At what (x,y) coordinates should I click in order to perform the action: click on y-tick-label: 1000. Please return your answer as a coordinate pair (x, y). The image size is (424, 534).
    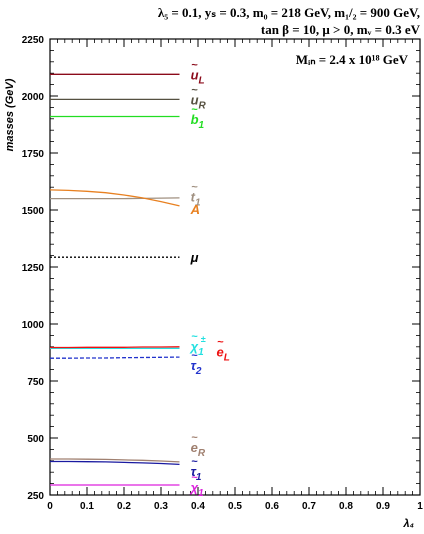
    Looking at the image, I should click on (33, 325).